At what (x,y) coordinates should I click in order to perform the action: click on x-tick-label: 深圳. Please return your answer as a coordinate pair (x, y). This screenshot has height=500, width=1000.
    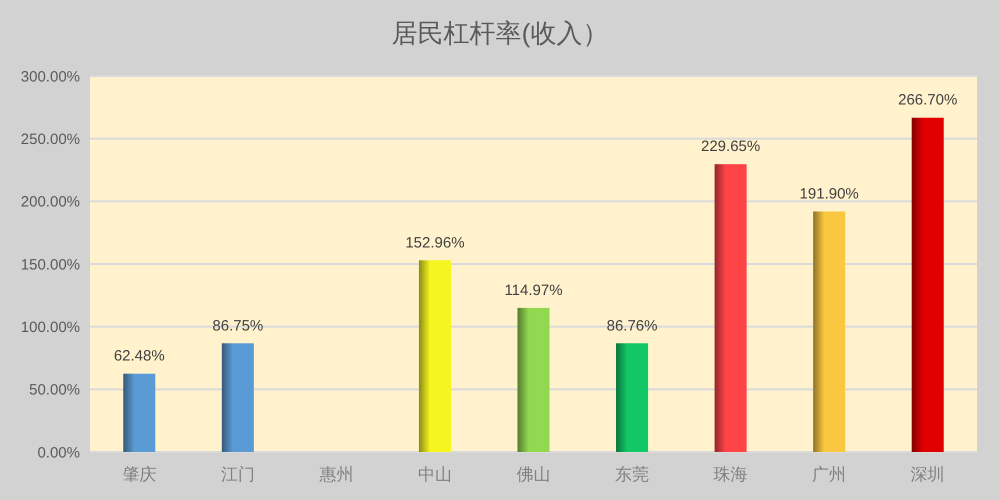
    Looking at the image, I should click on (927, 474).